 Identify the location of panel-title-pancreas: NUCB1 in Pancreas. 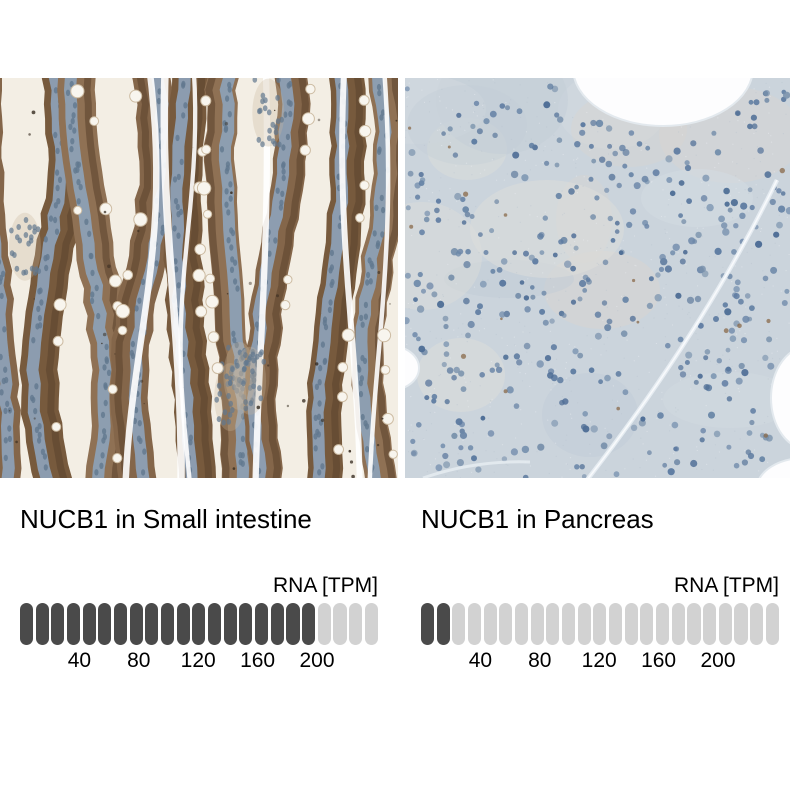
(537, 519).